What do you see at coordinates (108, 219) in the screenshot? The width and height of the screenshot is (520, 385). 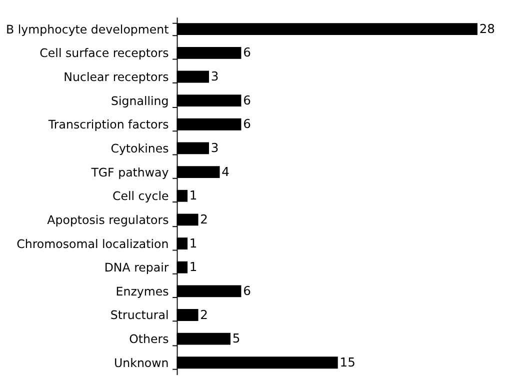 I see `y-tick-label: Apoptosis regulators` at bounding box center [108, 219].